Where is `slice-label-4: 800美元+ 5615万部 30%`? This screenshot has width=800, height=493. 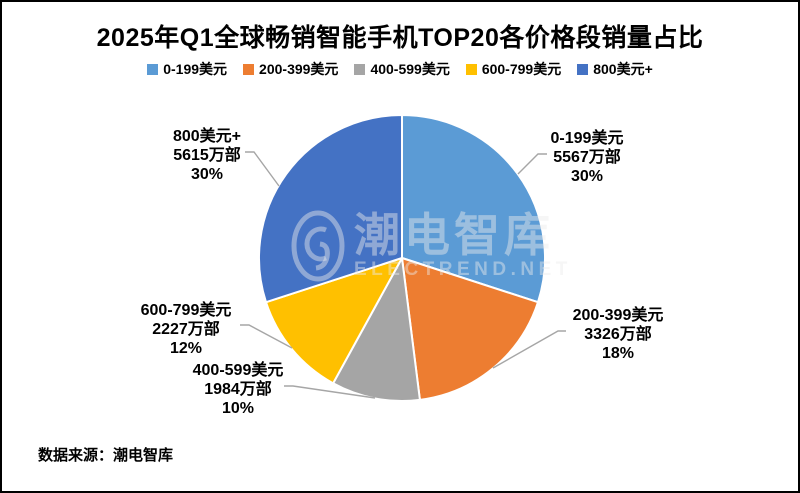 slice-label-4: 800美元+ 5615万部 30% is located at coordinates (207, 154).